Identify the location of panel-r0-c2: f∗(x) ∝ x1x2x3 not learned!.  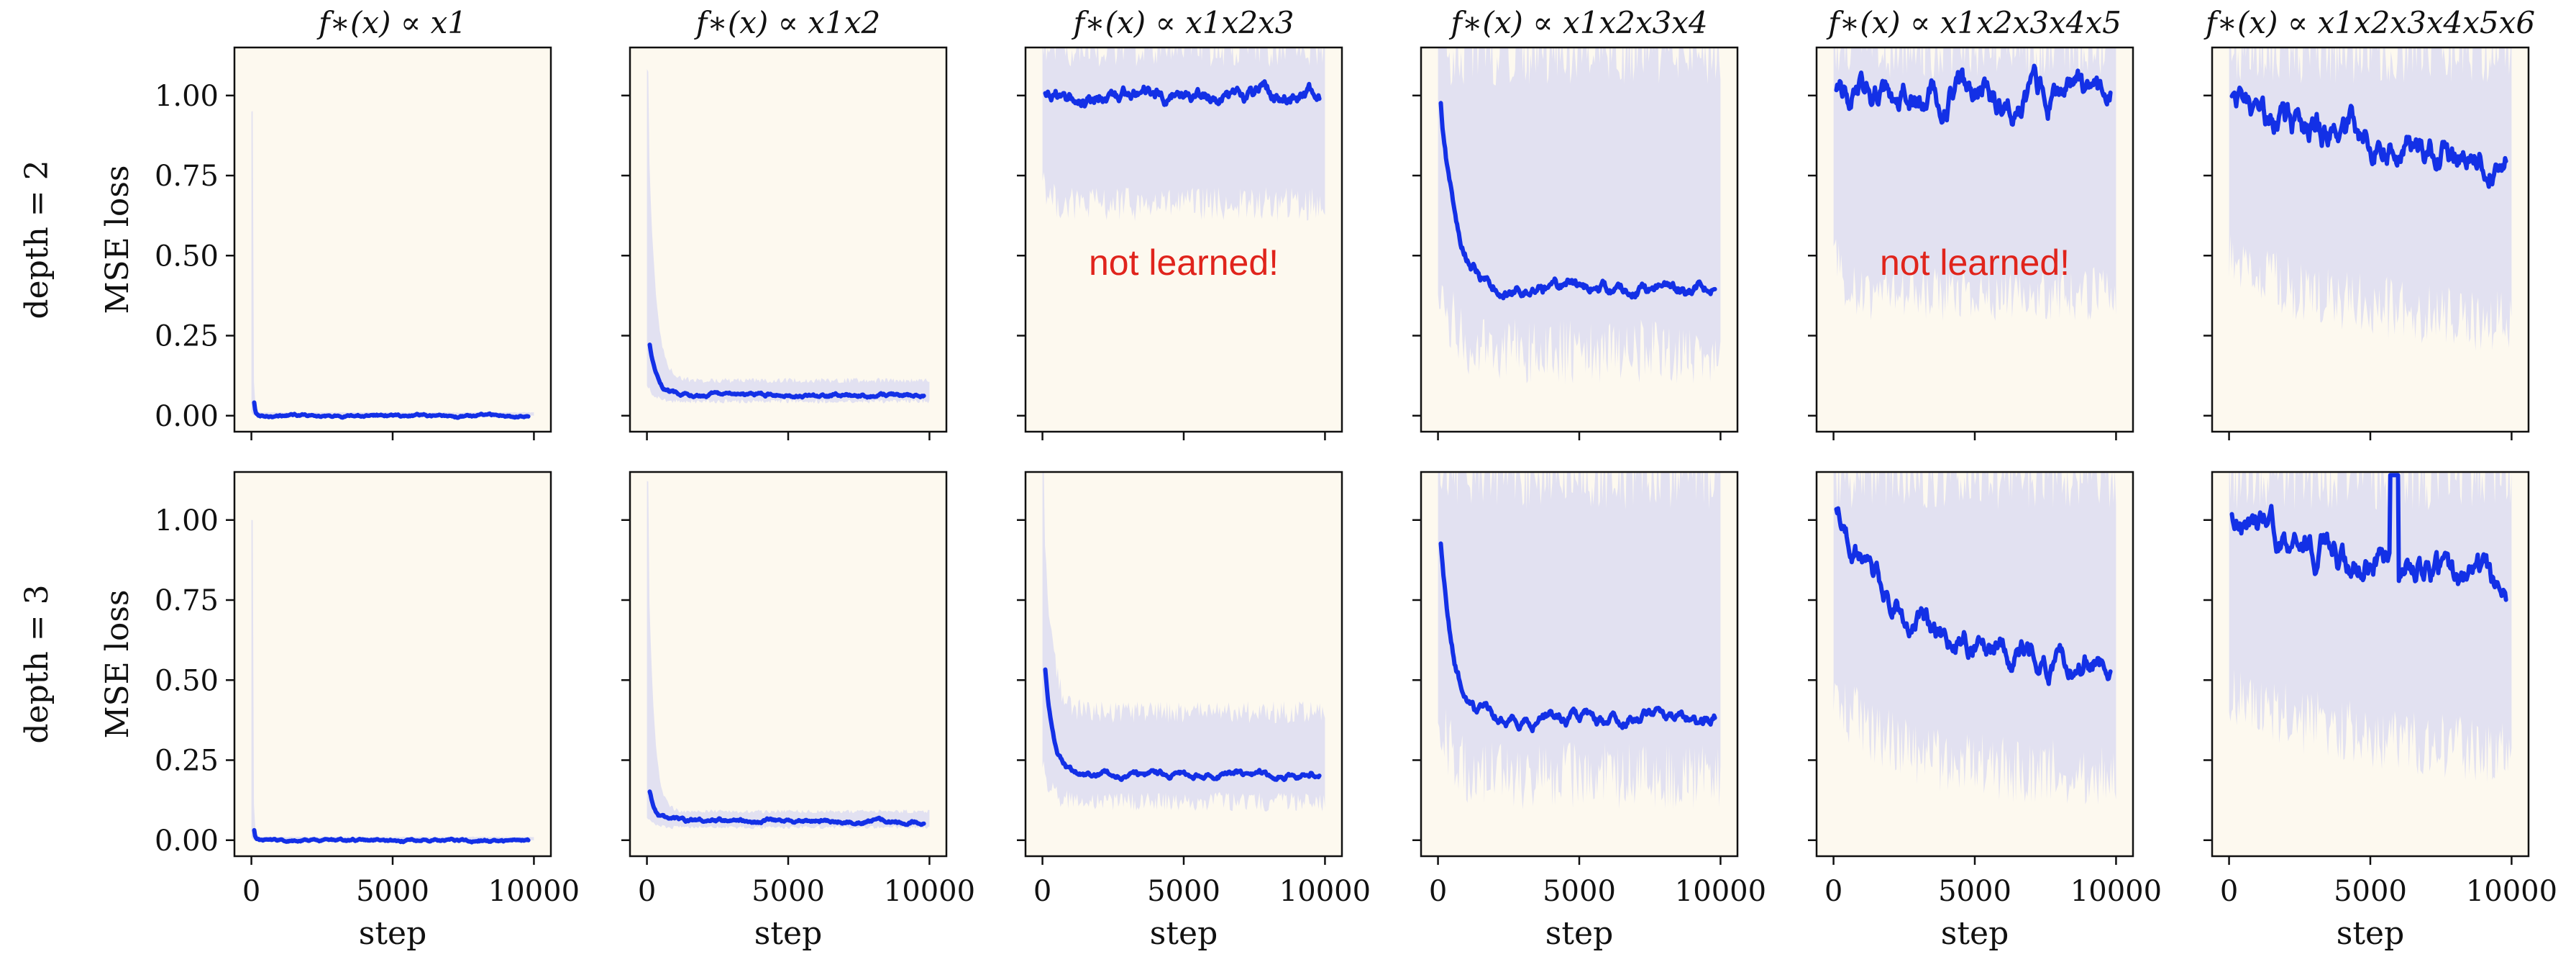
(1180, 223).